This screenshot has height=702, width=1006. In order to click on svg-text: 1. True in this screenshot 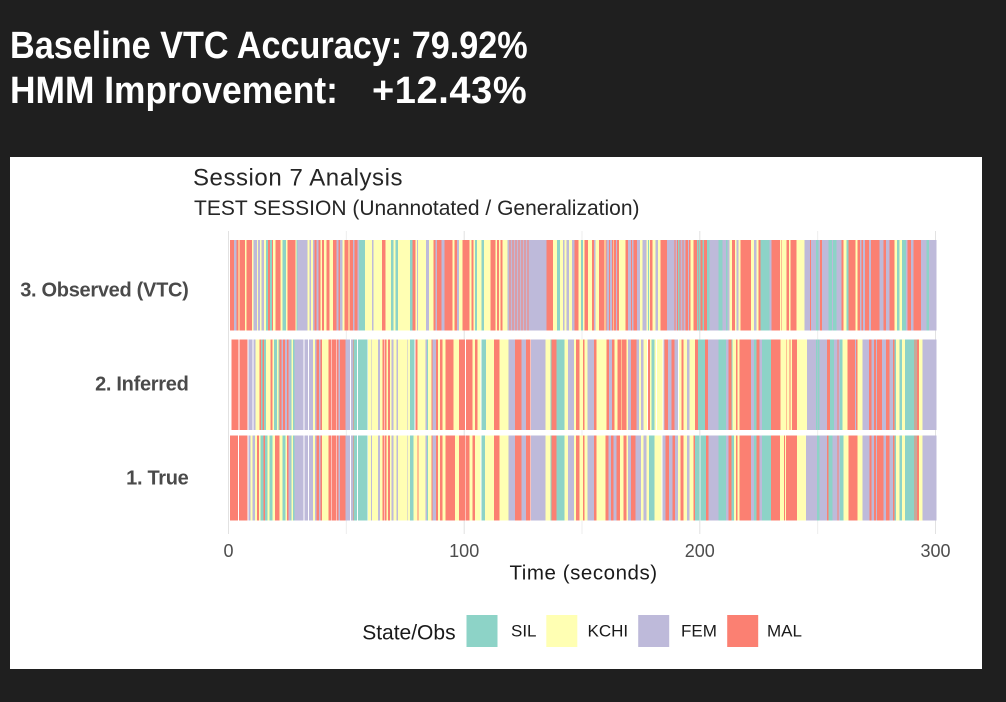, I will do `click(157, 478)`.